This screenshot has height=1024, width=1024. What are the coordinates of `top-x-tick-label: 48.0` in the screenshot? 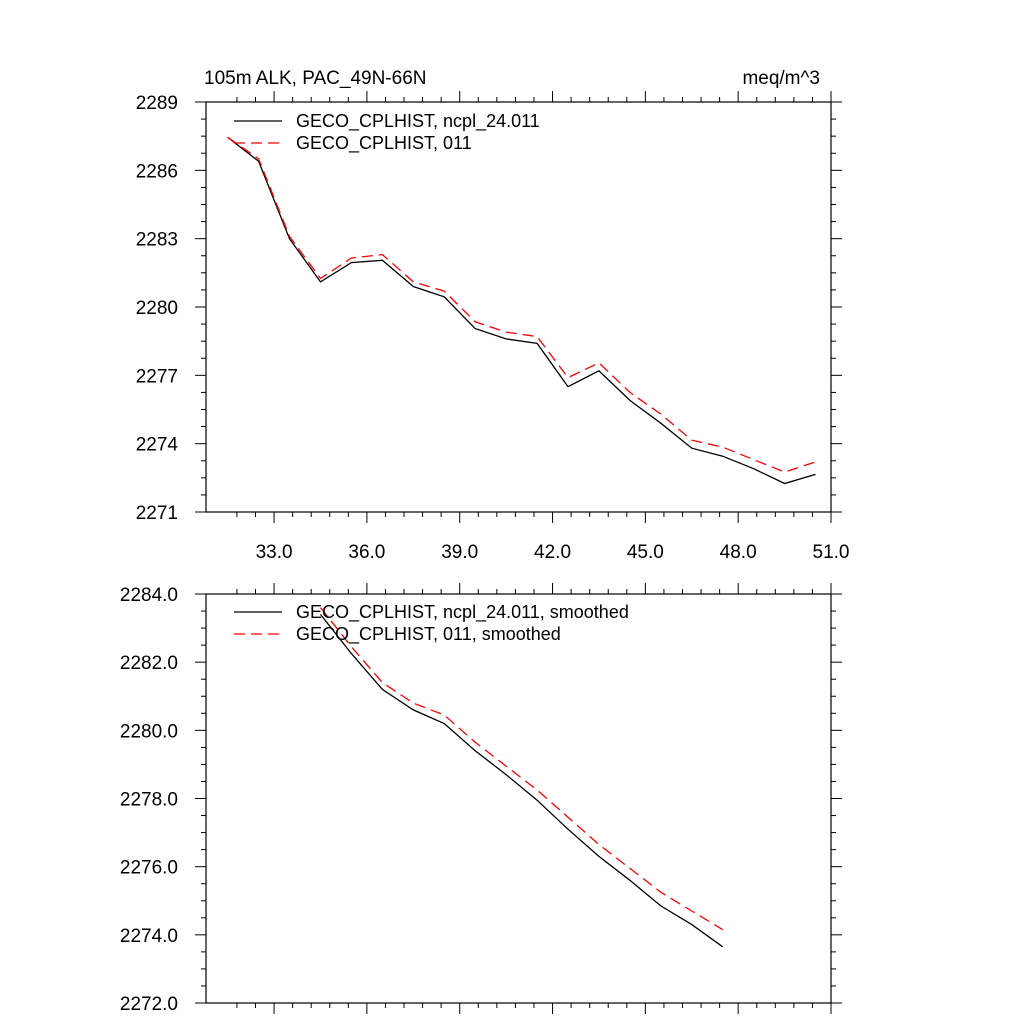 It's located at (738, 552).